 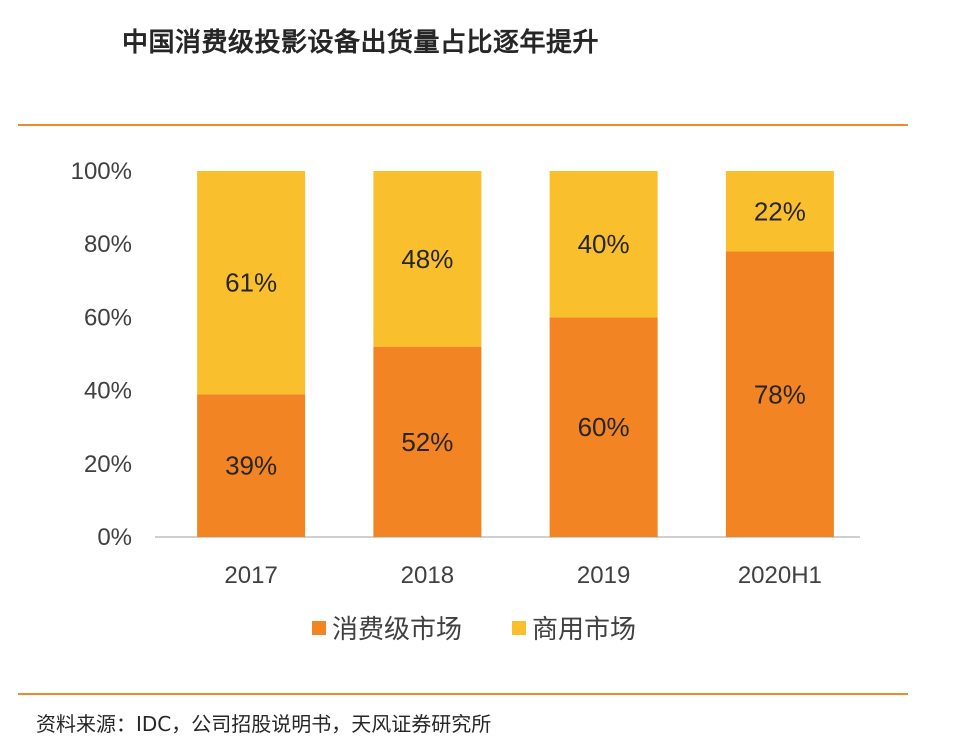 What do you see at coordinates (108, 317) in the screenshot?
I see `y-tick-label: 60%` at bounding box center [108, 317].